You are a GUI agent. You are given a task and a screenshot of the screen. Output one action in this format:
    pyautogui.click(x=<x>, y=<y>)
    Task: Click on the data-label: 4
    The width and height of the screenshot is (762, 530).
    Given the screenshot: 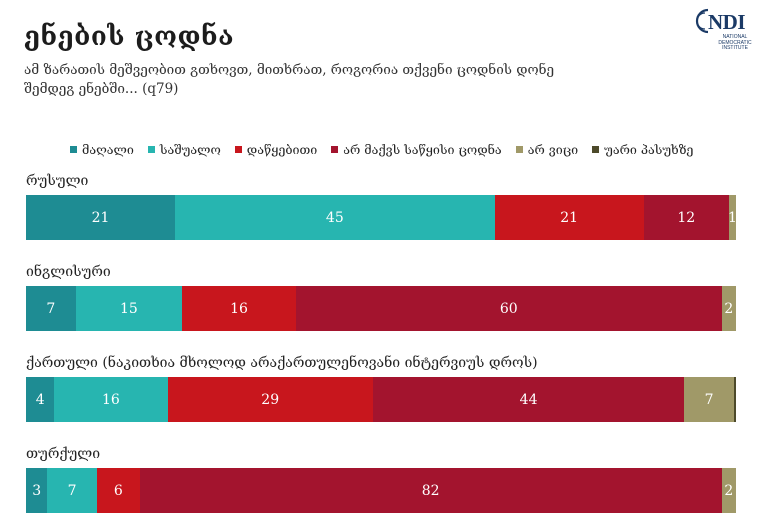 What is the action you would take?
    pyautogui.click(x=40, y=399)
    